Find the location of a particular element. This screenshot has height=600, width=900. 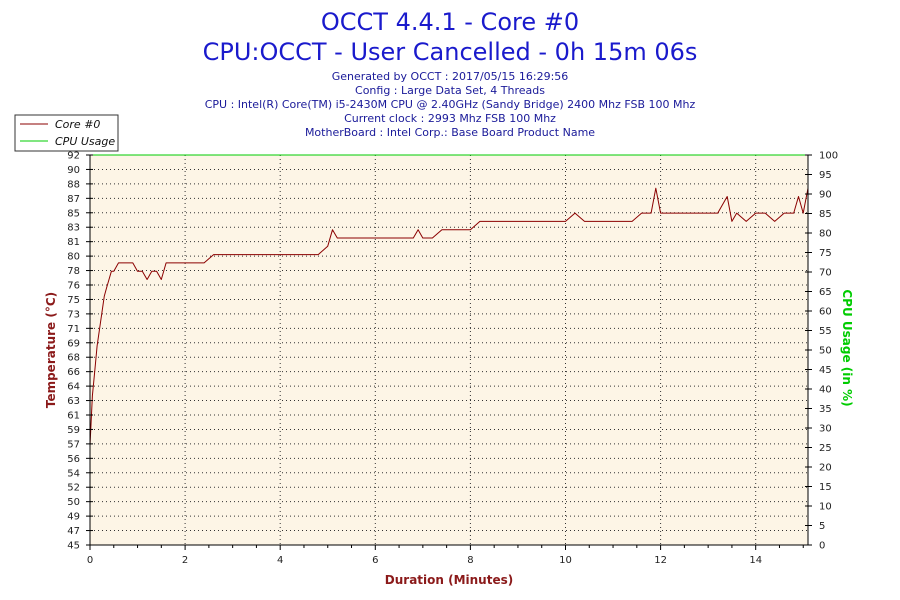

y-right-tick-label: 90 is located at coordinates (825, 195).